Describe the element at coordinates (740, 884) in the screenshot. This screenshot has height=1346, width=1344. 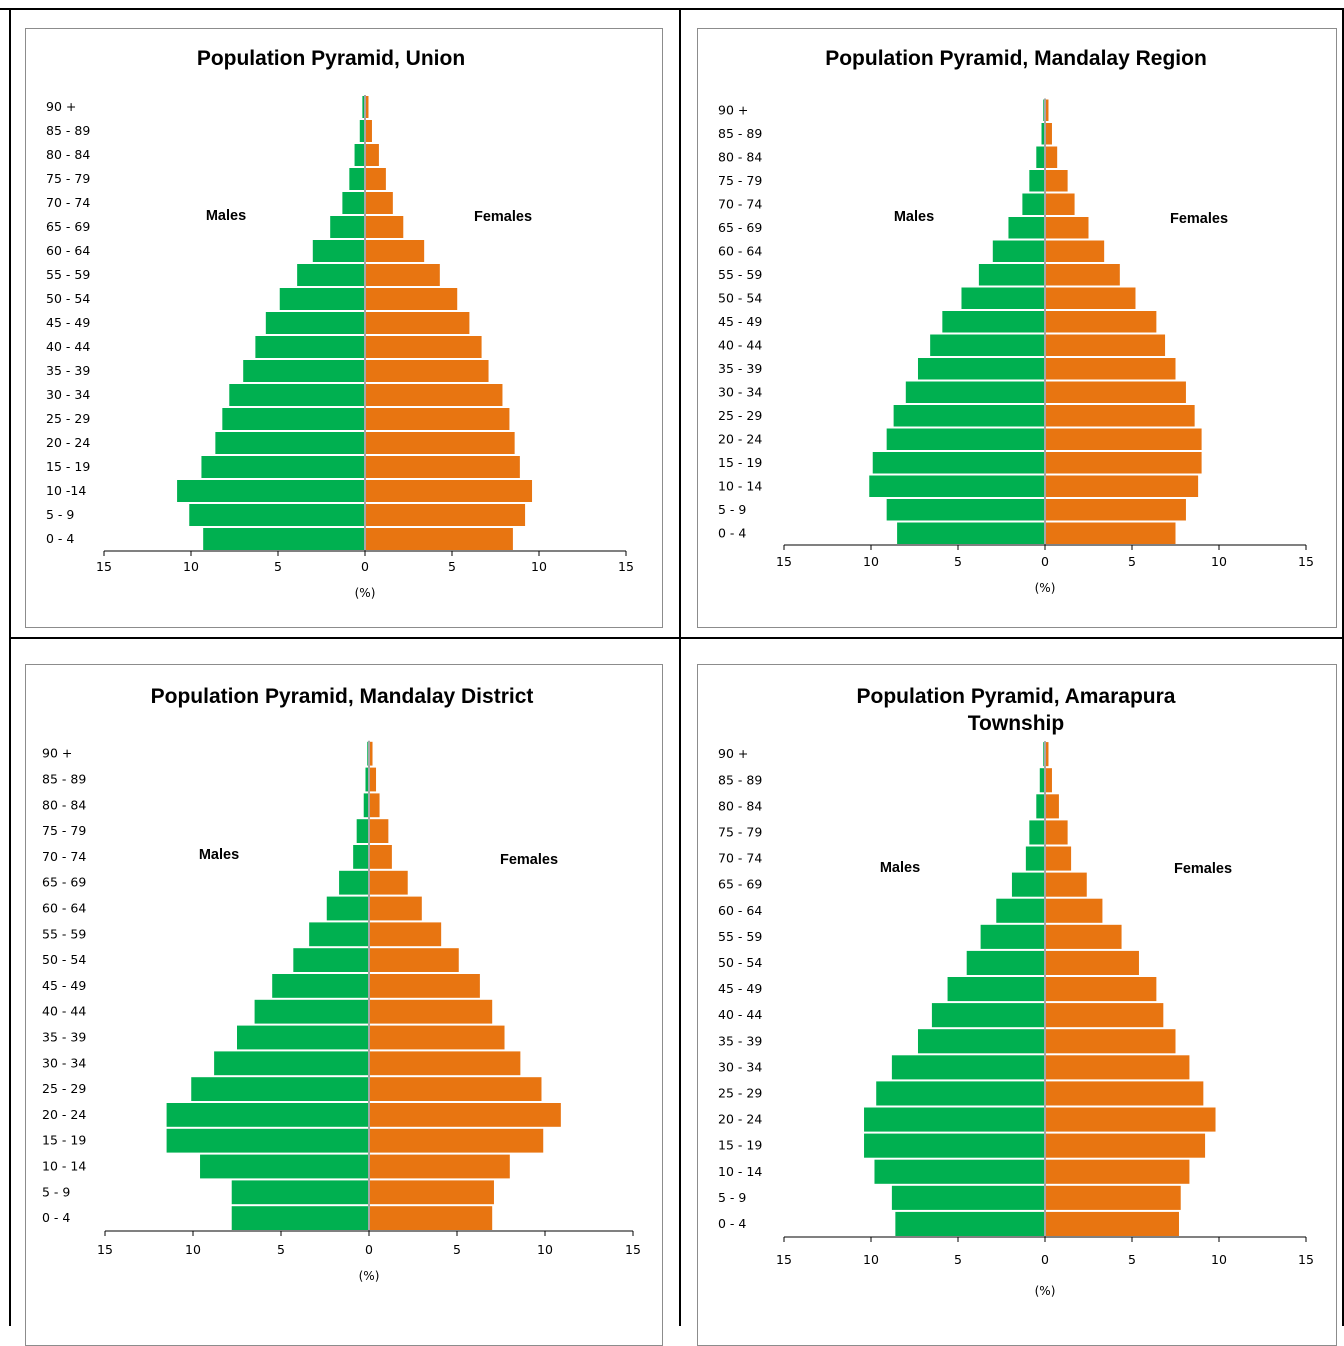
I see `age-group-label: 65 - 69` at that location.